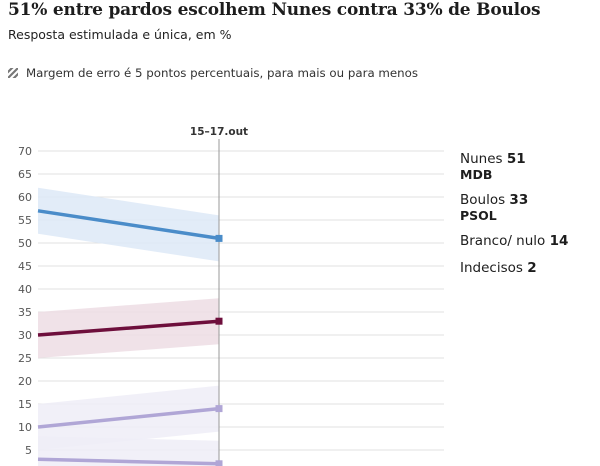  I want to click on y-tick-label: 25, so click(25, 358).